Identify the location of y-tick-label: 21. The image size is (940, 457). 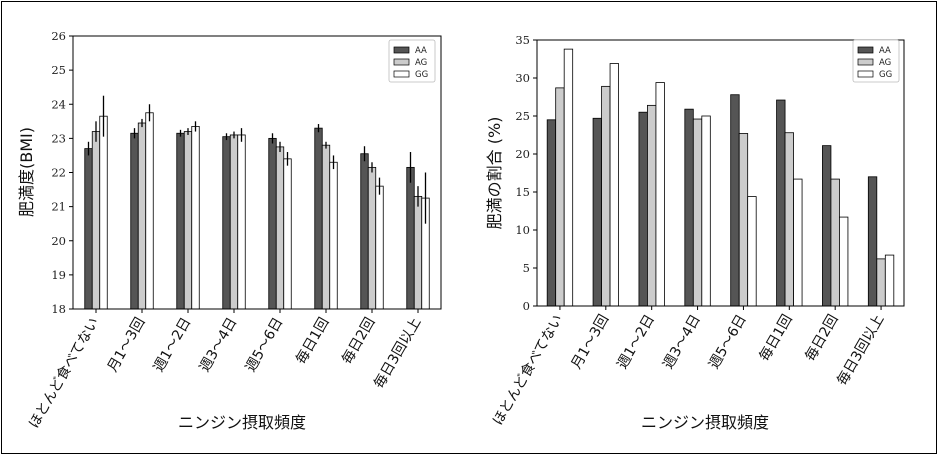
(58, 207).